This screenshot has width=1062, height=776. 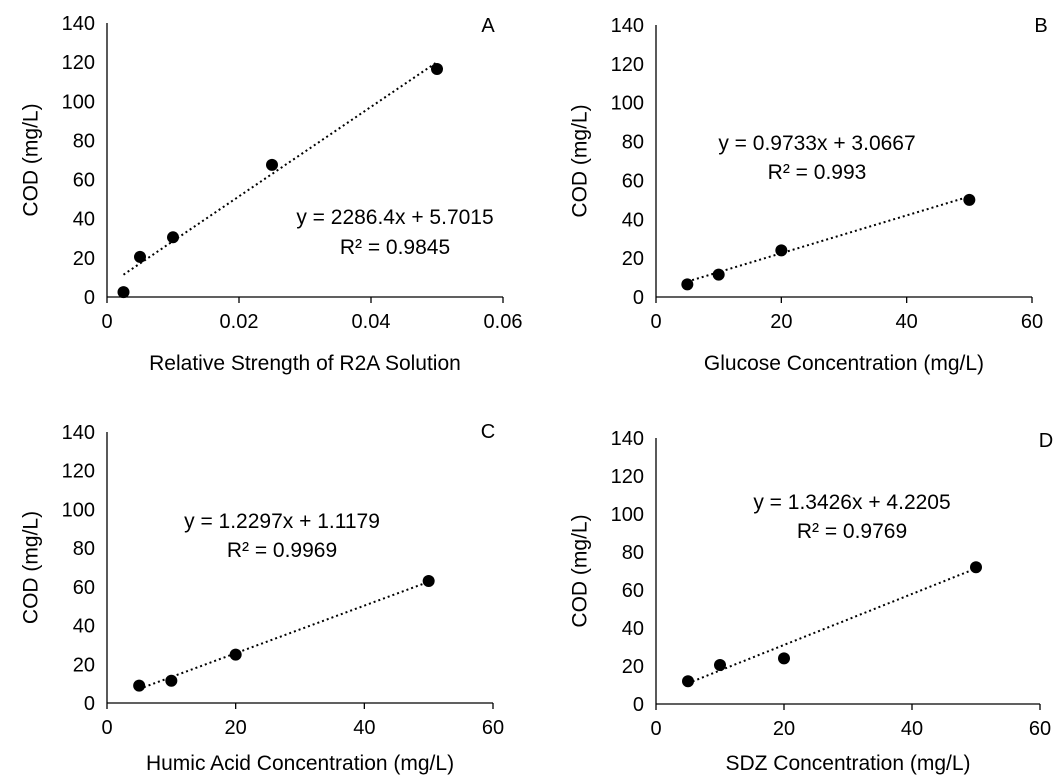 What do you see at coordinates (488, 432) in the screenshot?
I see `panel-label: C` at bounding box center [488, 432].